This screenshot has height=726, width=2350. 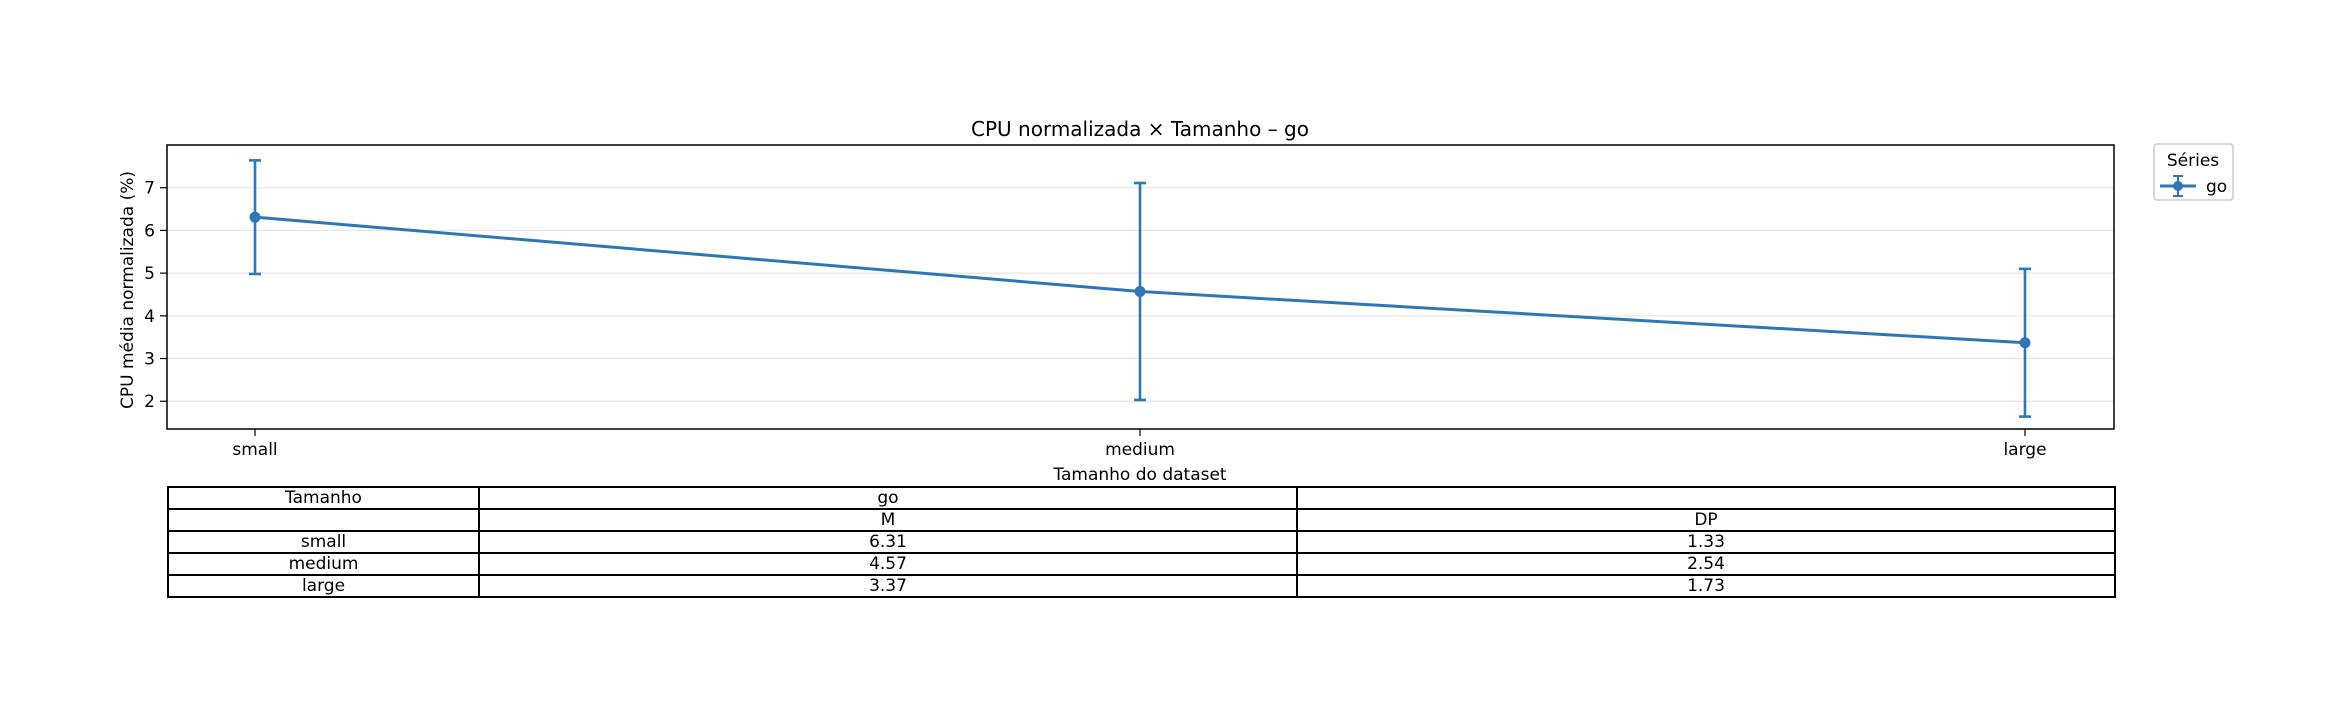 What do you see at coordinates (149, 317) in the screenshot?
I see `y-tick-label: 4` at bounding box center [149, 317].